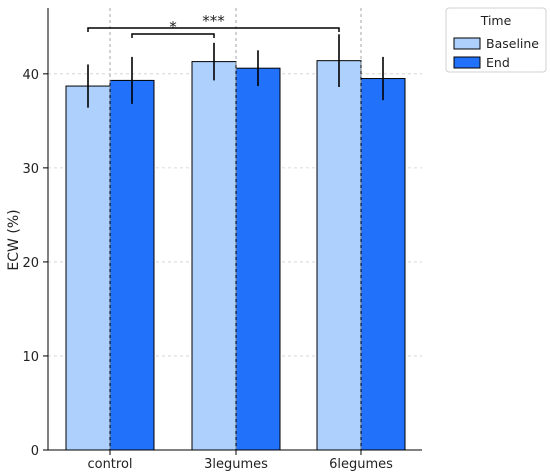 The height and width of the screenshot is (475, 550). Describe the element at coordinates (467, 62) in the screenshot. I see `legend-swatch-end` at that location.